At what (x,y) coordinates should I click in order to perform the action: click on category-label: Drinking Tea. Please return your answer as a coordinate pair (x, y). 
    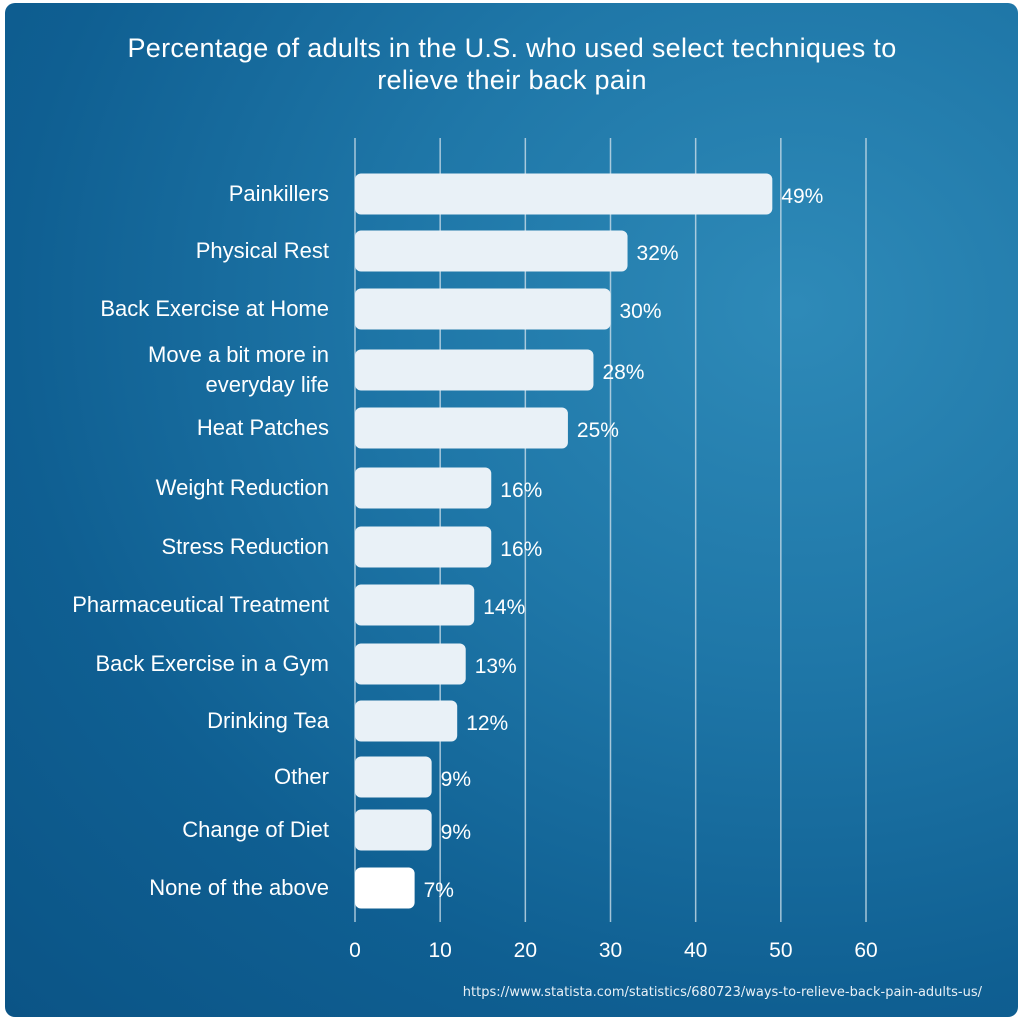
    Looking at the image, I should click on (268, 720).